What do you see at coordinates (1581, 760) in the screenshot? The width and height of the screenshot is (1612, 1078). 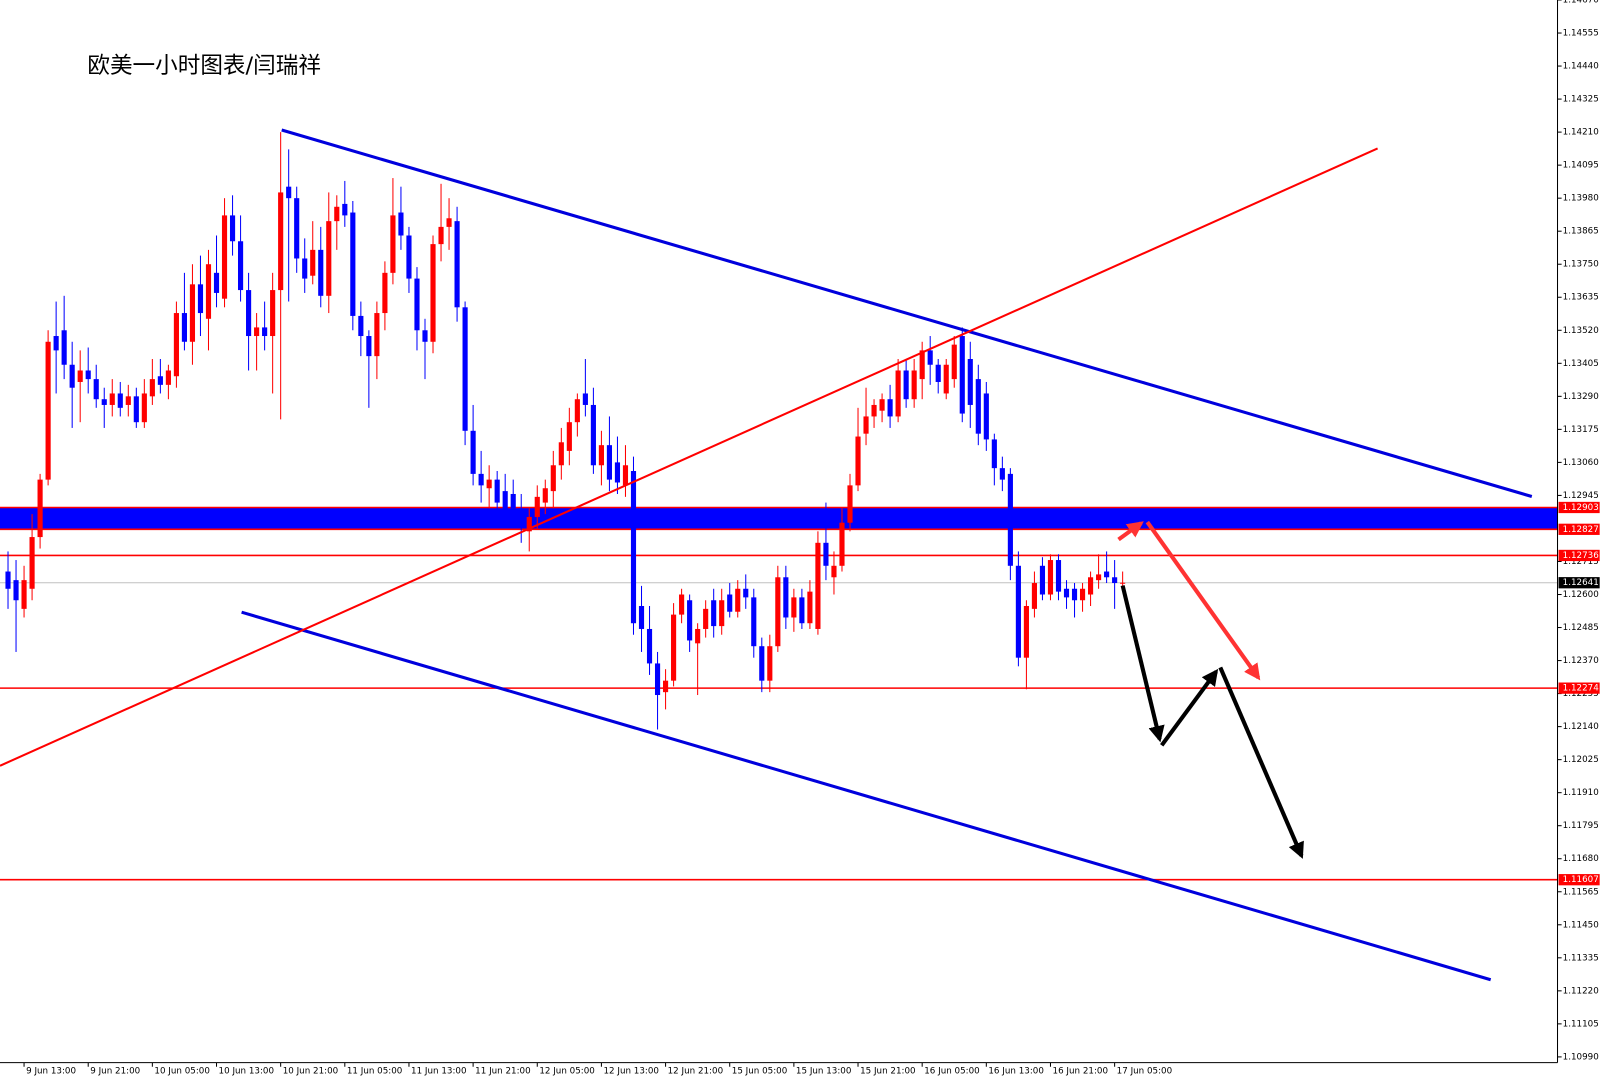 I see `y-tick-label: 1.12025` at bounding box center [1581, 760].